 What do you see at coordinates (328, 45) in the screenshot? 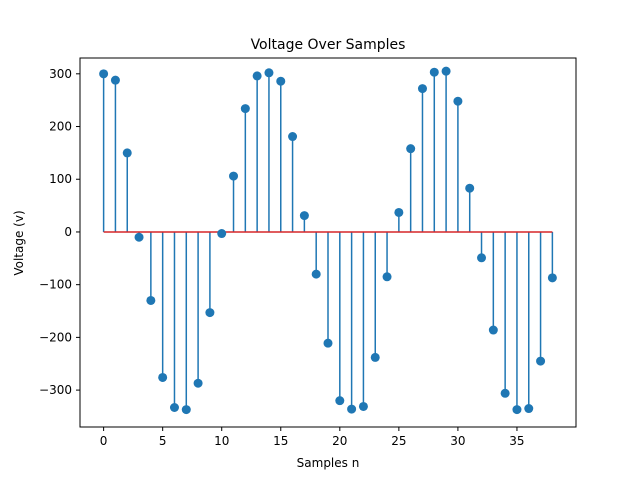
I see `chart-title: Voltage Over Samples` at bounding box center [328, 45].